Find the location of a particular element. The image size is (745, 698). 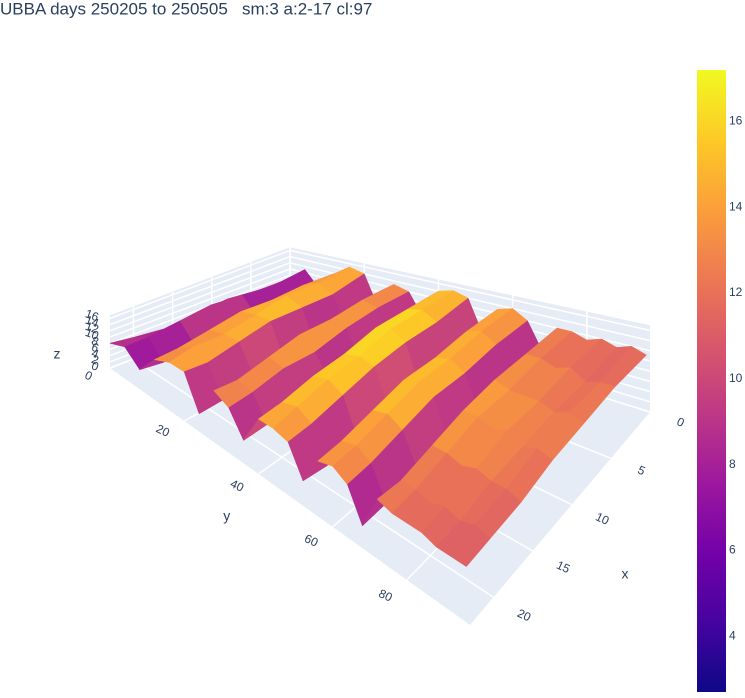

z-tick-label: 2 is located at coordinates (95, 360).